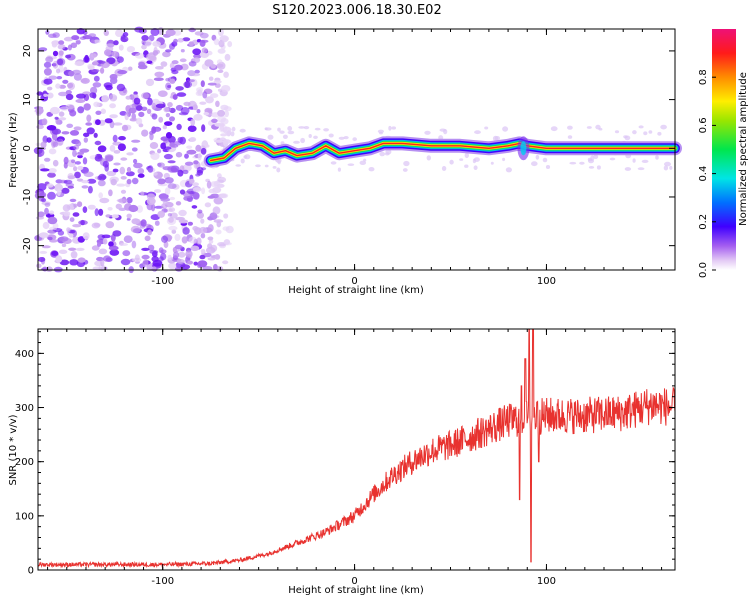  What do you see at coordinates (356, 590) in the screenshot?
I see `snr-x-axis-label: Height of straight line (km)` at bounding box center [356, 590].